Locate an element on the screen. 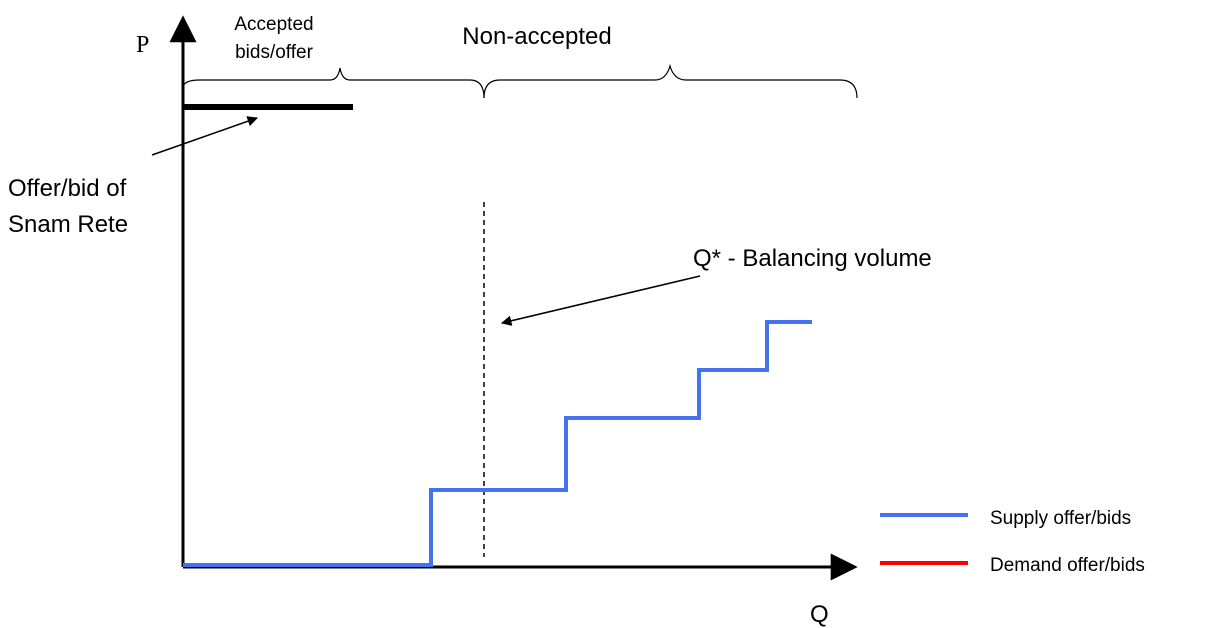 The height and width of the screenshot is (628, 1210). balancing-label: Q* - Balancing volume is located at coordinates (812, 258).